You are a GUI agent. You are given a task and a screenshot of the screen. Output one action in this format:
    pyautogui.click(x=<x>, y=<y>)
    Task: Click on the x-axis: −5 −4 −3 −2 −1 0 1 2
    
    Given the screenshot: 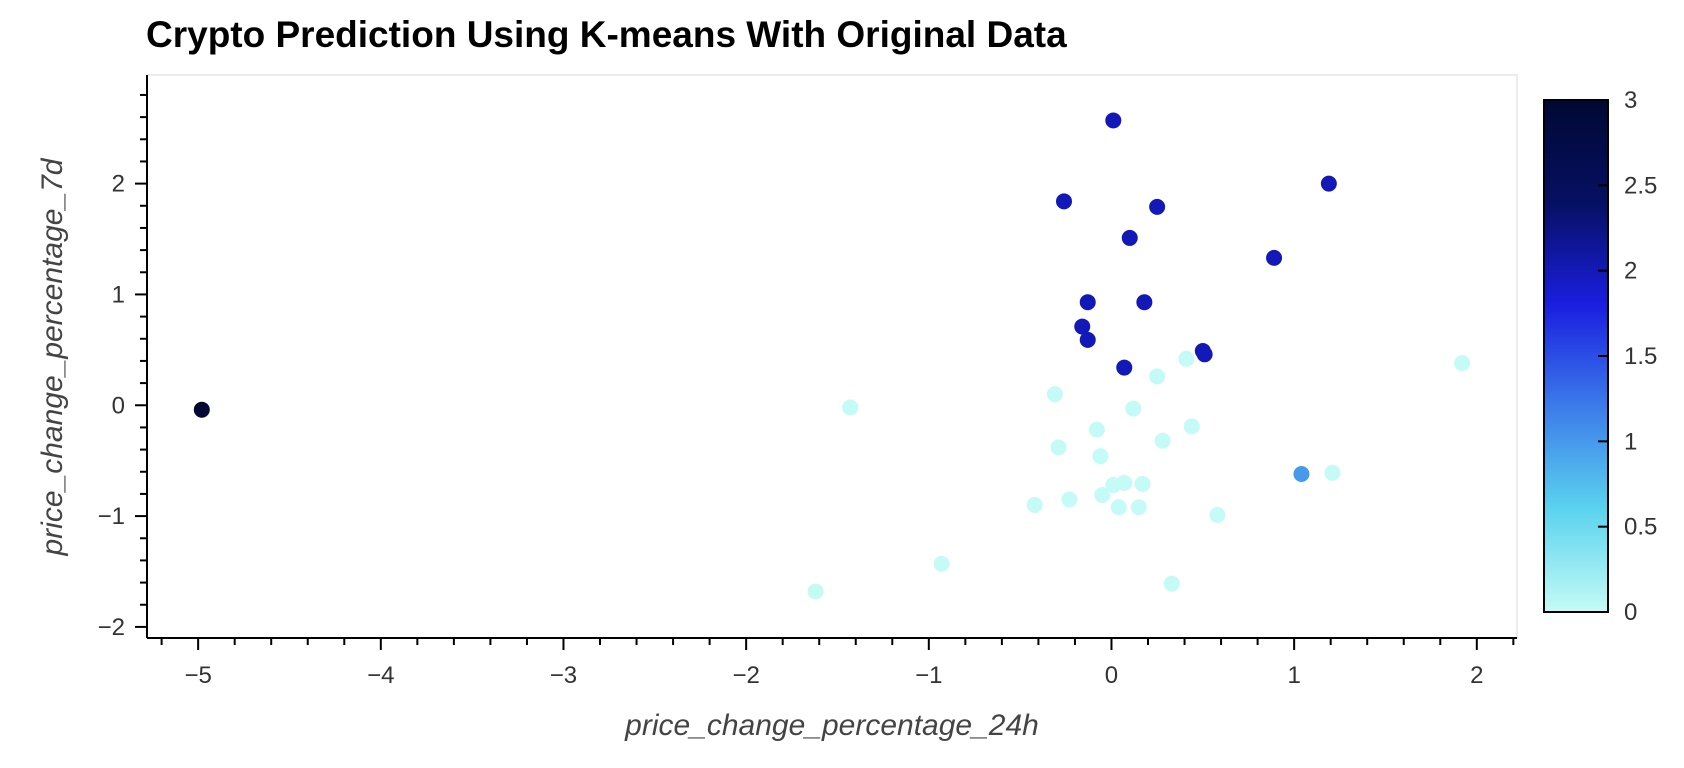 What is the action you would take?
    pyautogui.click(x=837, y=663)
    